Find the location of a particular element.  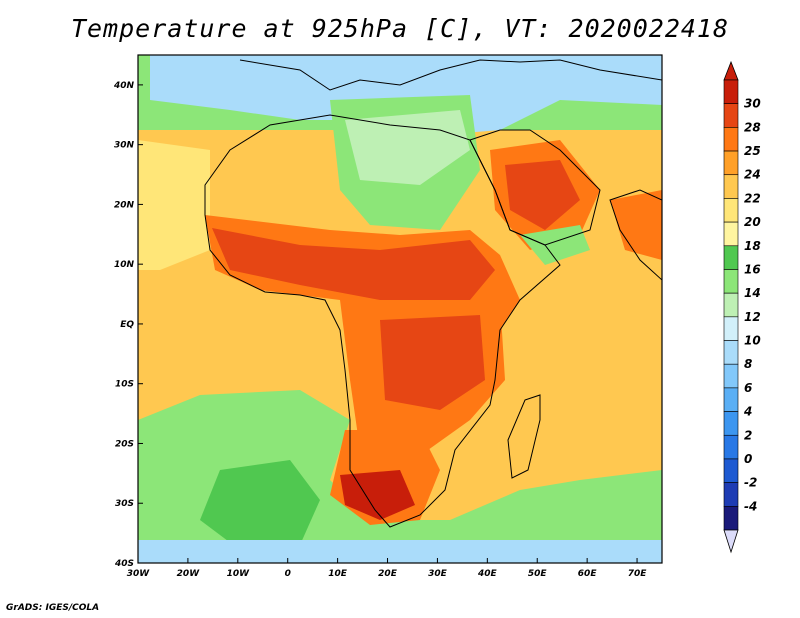

grads-credit: GrADS: IGES/COLA is located at coordinates (53, 608).